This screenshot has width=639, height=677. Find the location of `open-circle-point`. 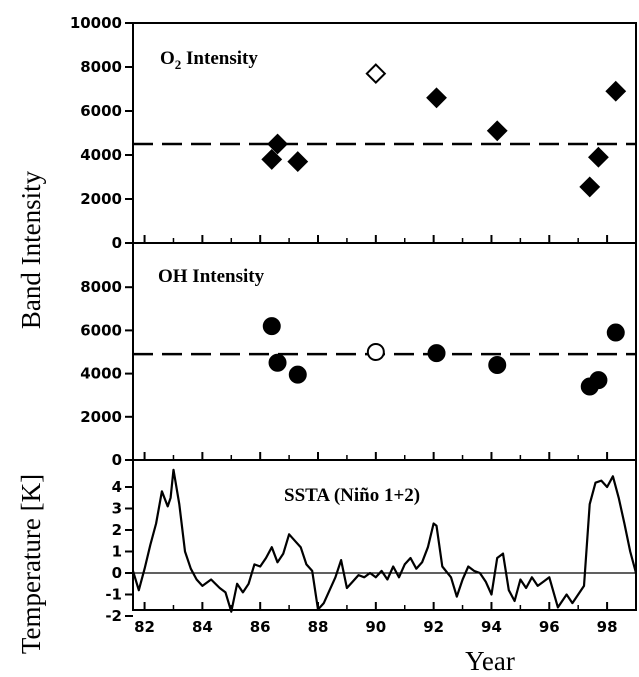

open-circle-point is located at coordinates (375, 352).